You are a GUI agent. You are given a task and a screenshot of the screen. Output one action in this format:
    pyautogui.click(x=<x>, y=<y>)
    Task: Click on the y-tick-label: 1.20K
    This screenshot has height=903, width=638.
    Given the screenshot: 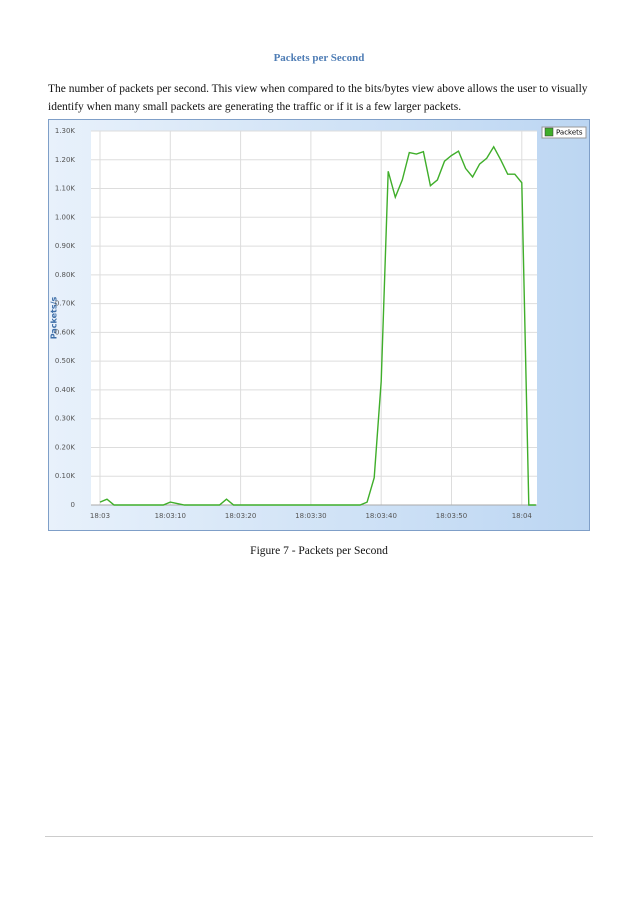 What is the action you would take?
    pyautogui.click(x=65, y=160)
    